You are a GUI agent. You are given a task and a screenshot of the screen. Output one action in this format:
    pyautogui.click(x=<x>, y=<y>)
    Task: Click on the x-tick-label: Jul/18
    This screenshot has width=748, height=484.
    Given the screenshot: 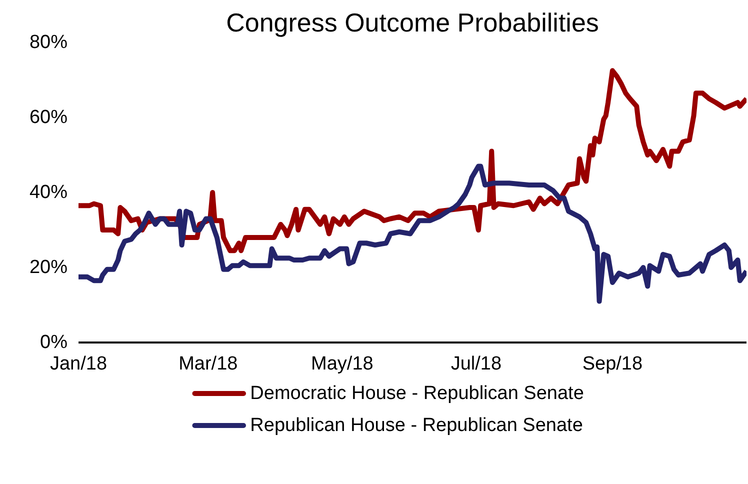 What is the action you would take?
    pyautogui.click(x=476, y=364)
    